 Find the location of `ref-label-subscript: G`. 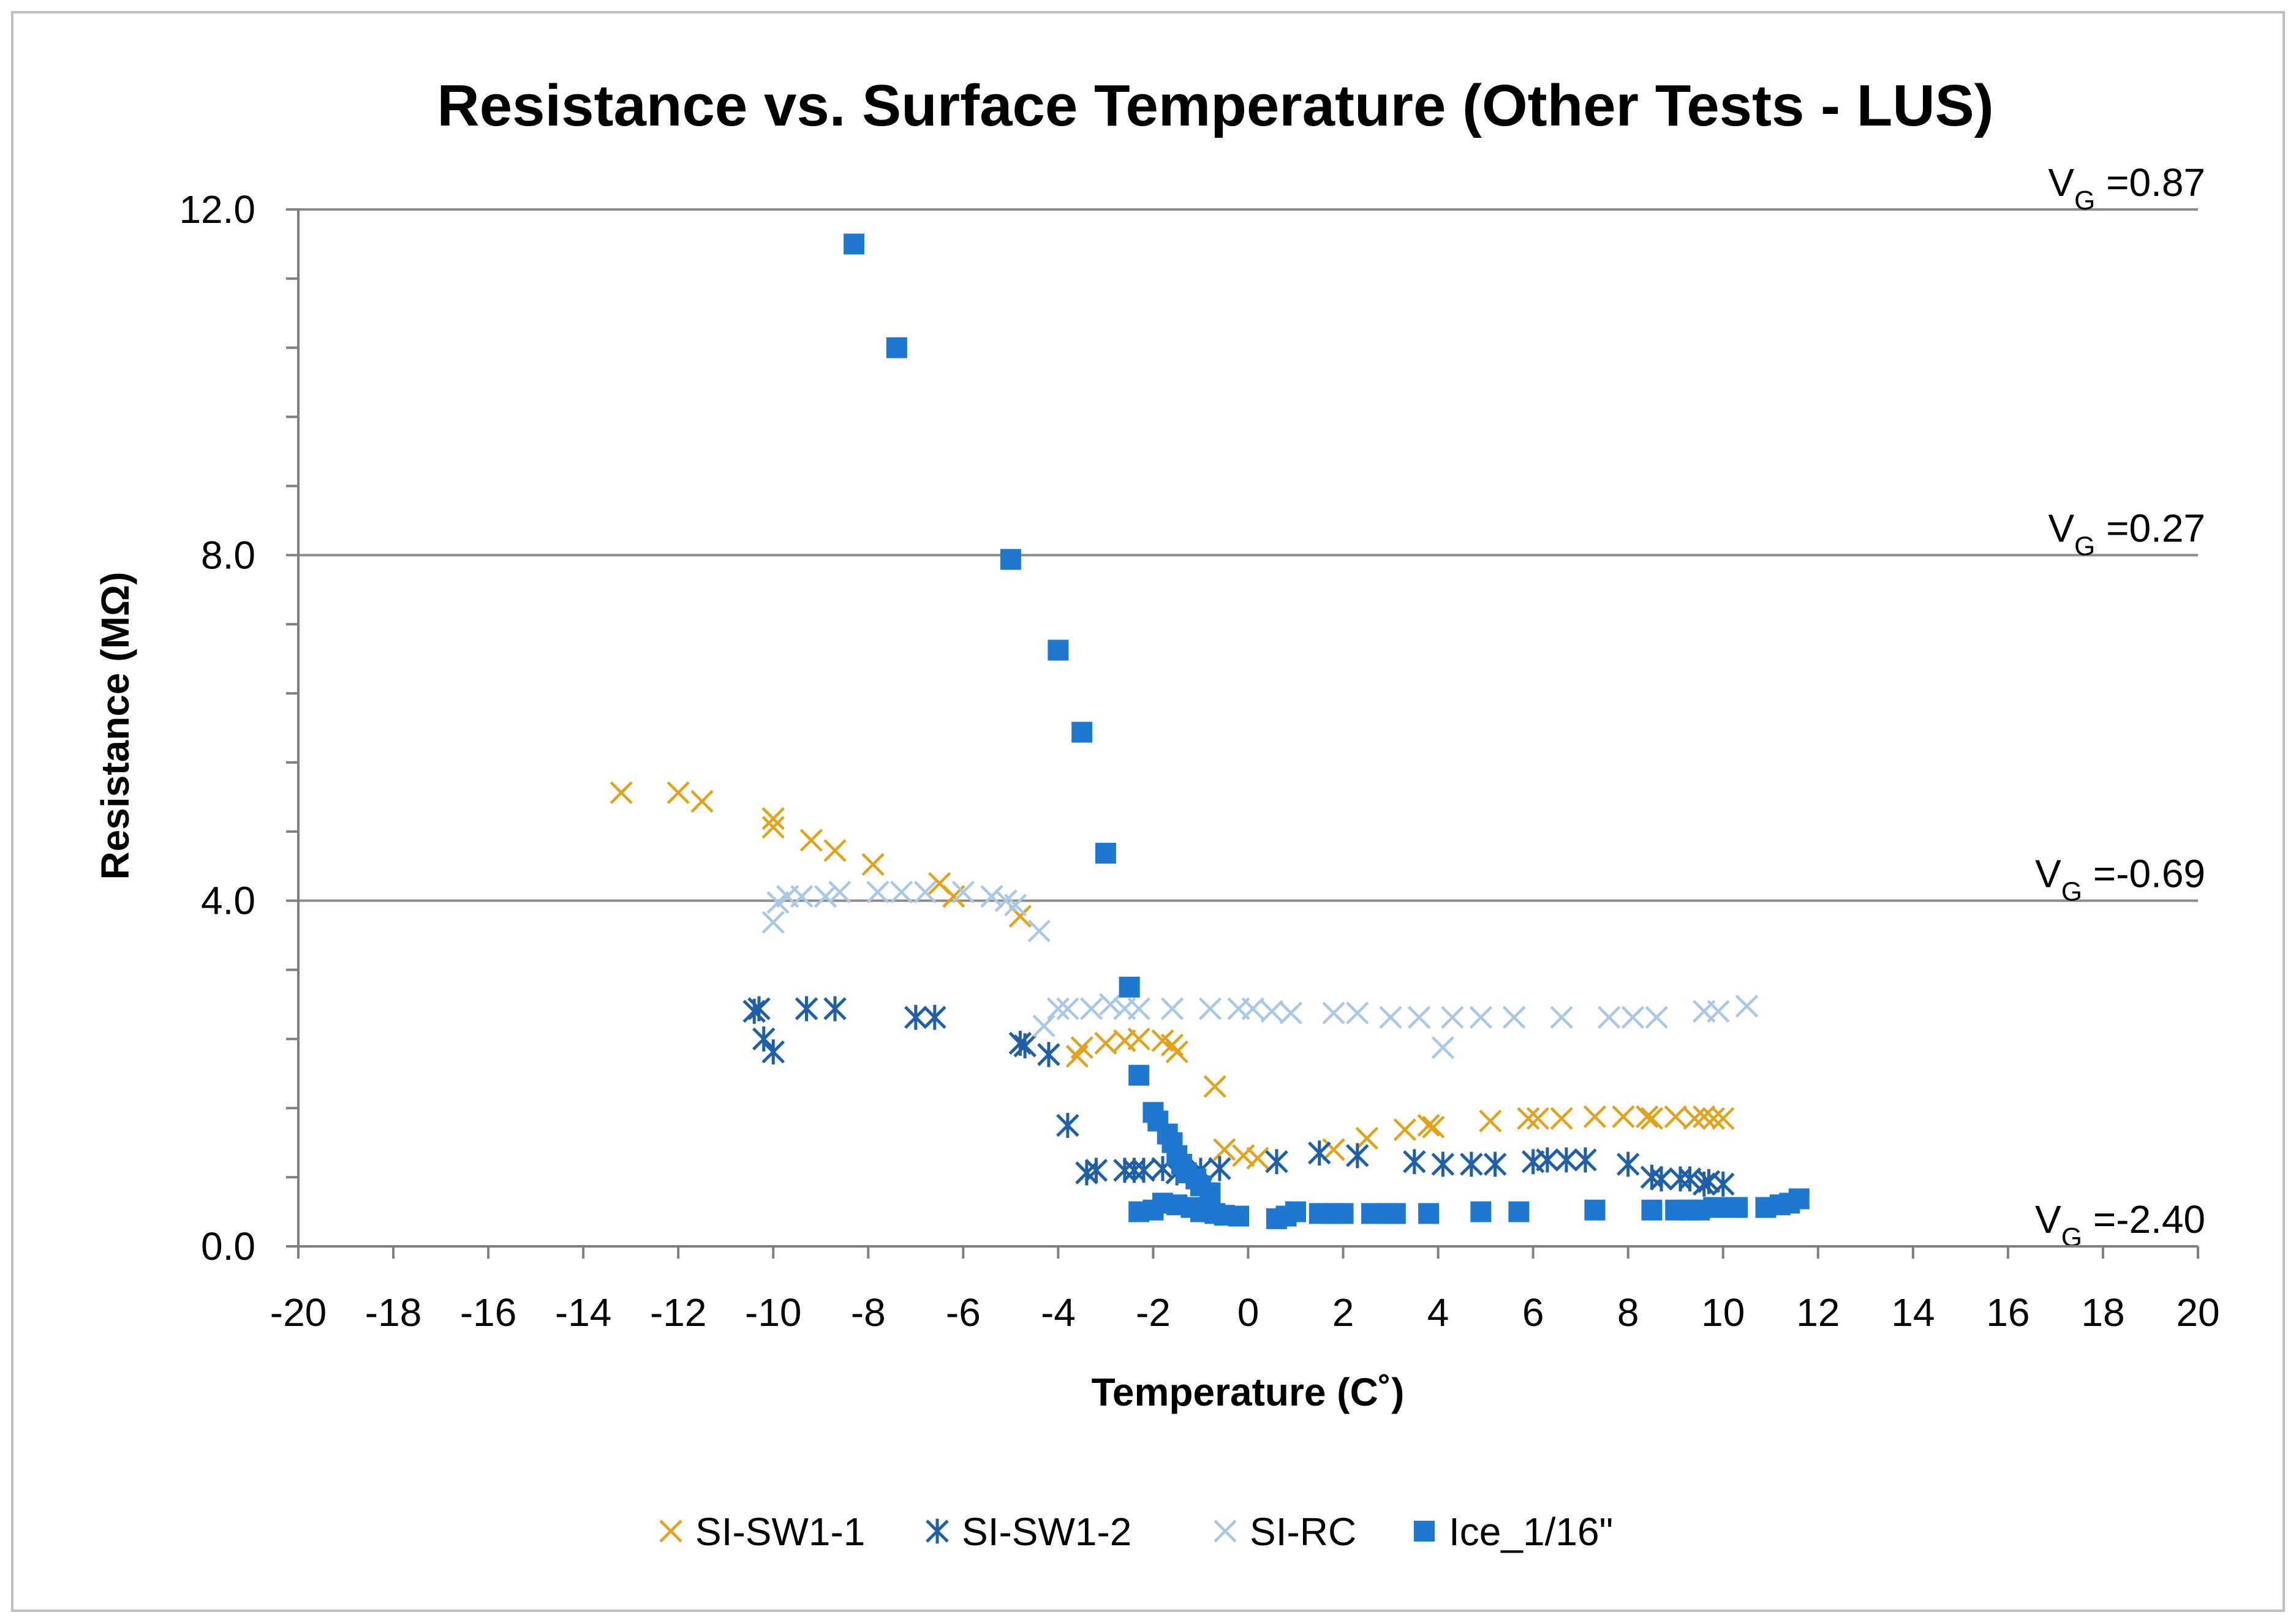

ref-label-subscript: G is located at coordinates (2071, 892).